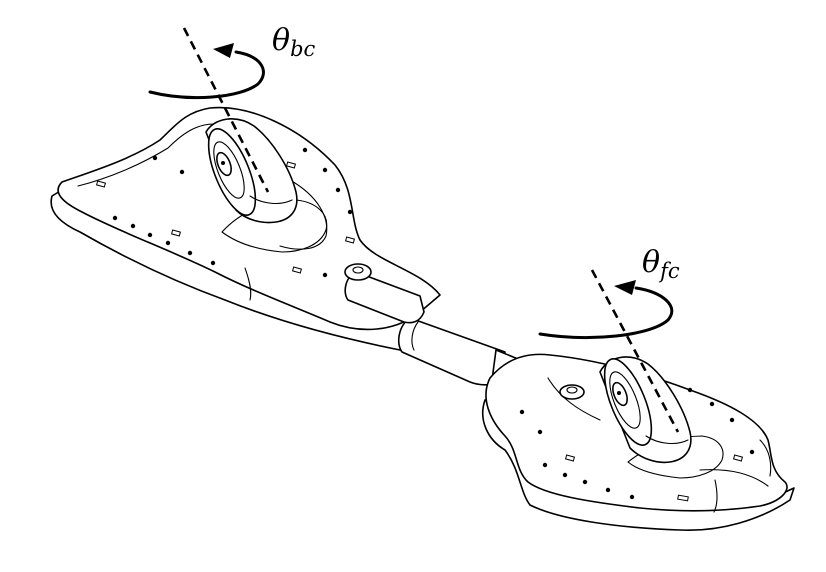 This screenshot has width=826, height=572. Describe the element at coordinates (635, 351) in the screenshot. I see `front-caster-axis` at that location.